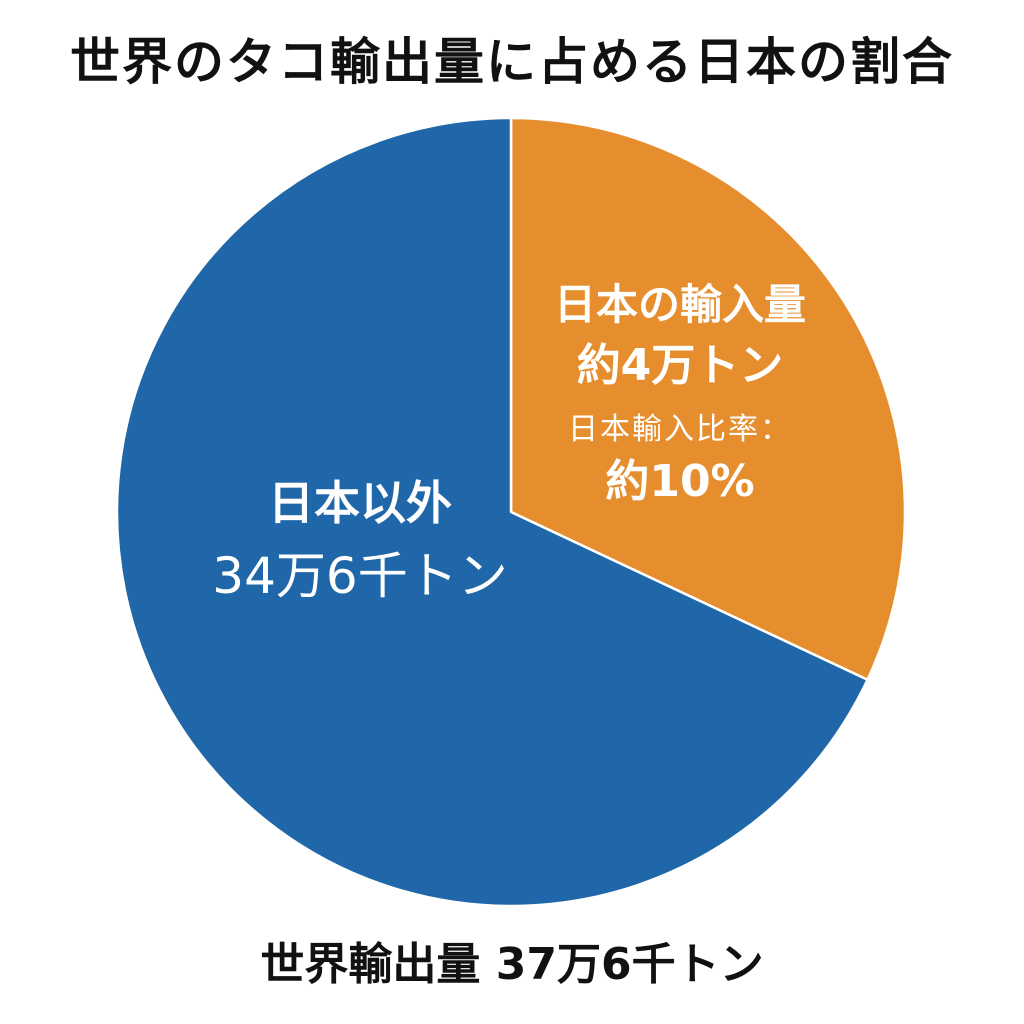 The image size is (1024, 1024). Describe the element at coordinates (360, 543) in the screenshot. I see `other-slice-label: 日本以外 34万6千トン` at that location.